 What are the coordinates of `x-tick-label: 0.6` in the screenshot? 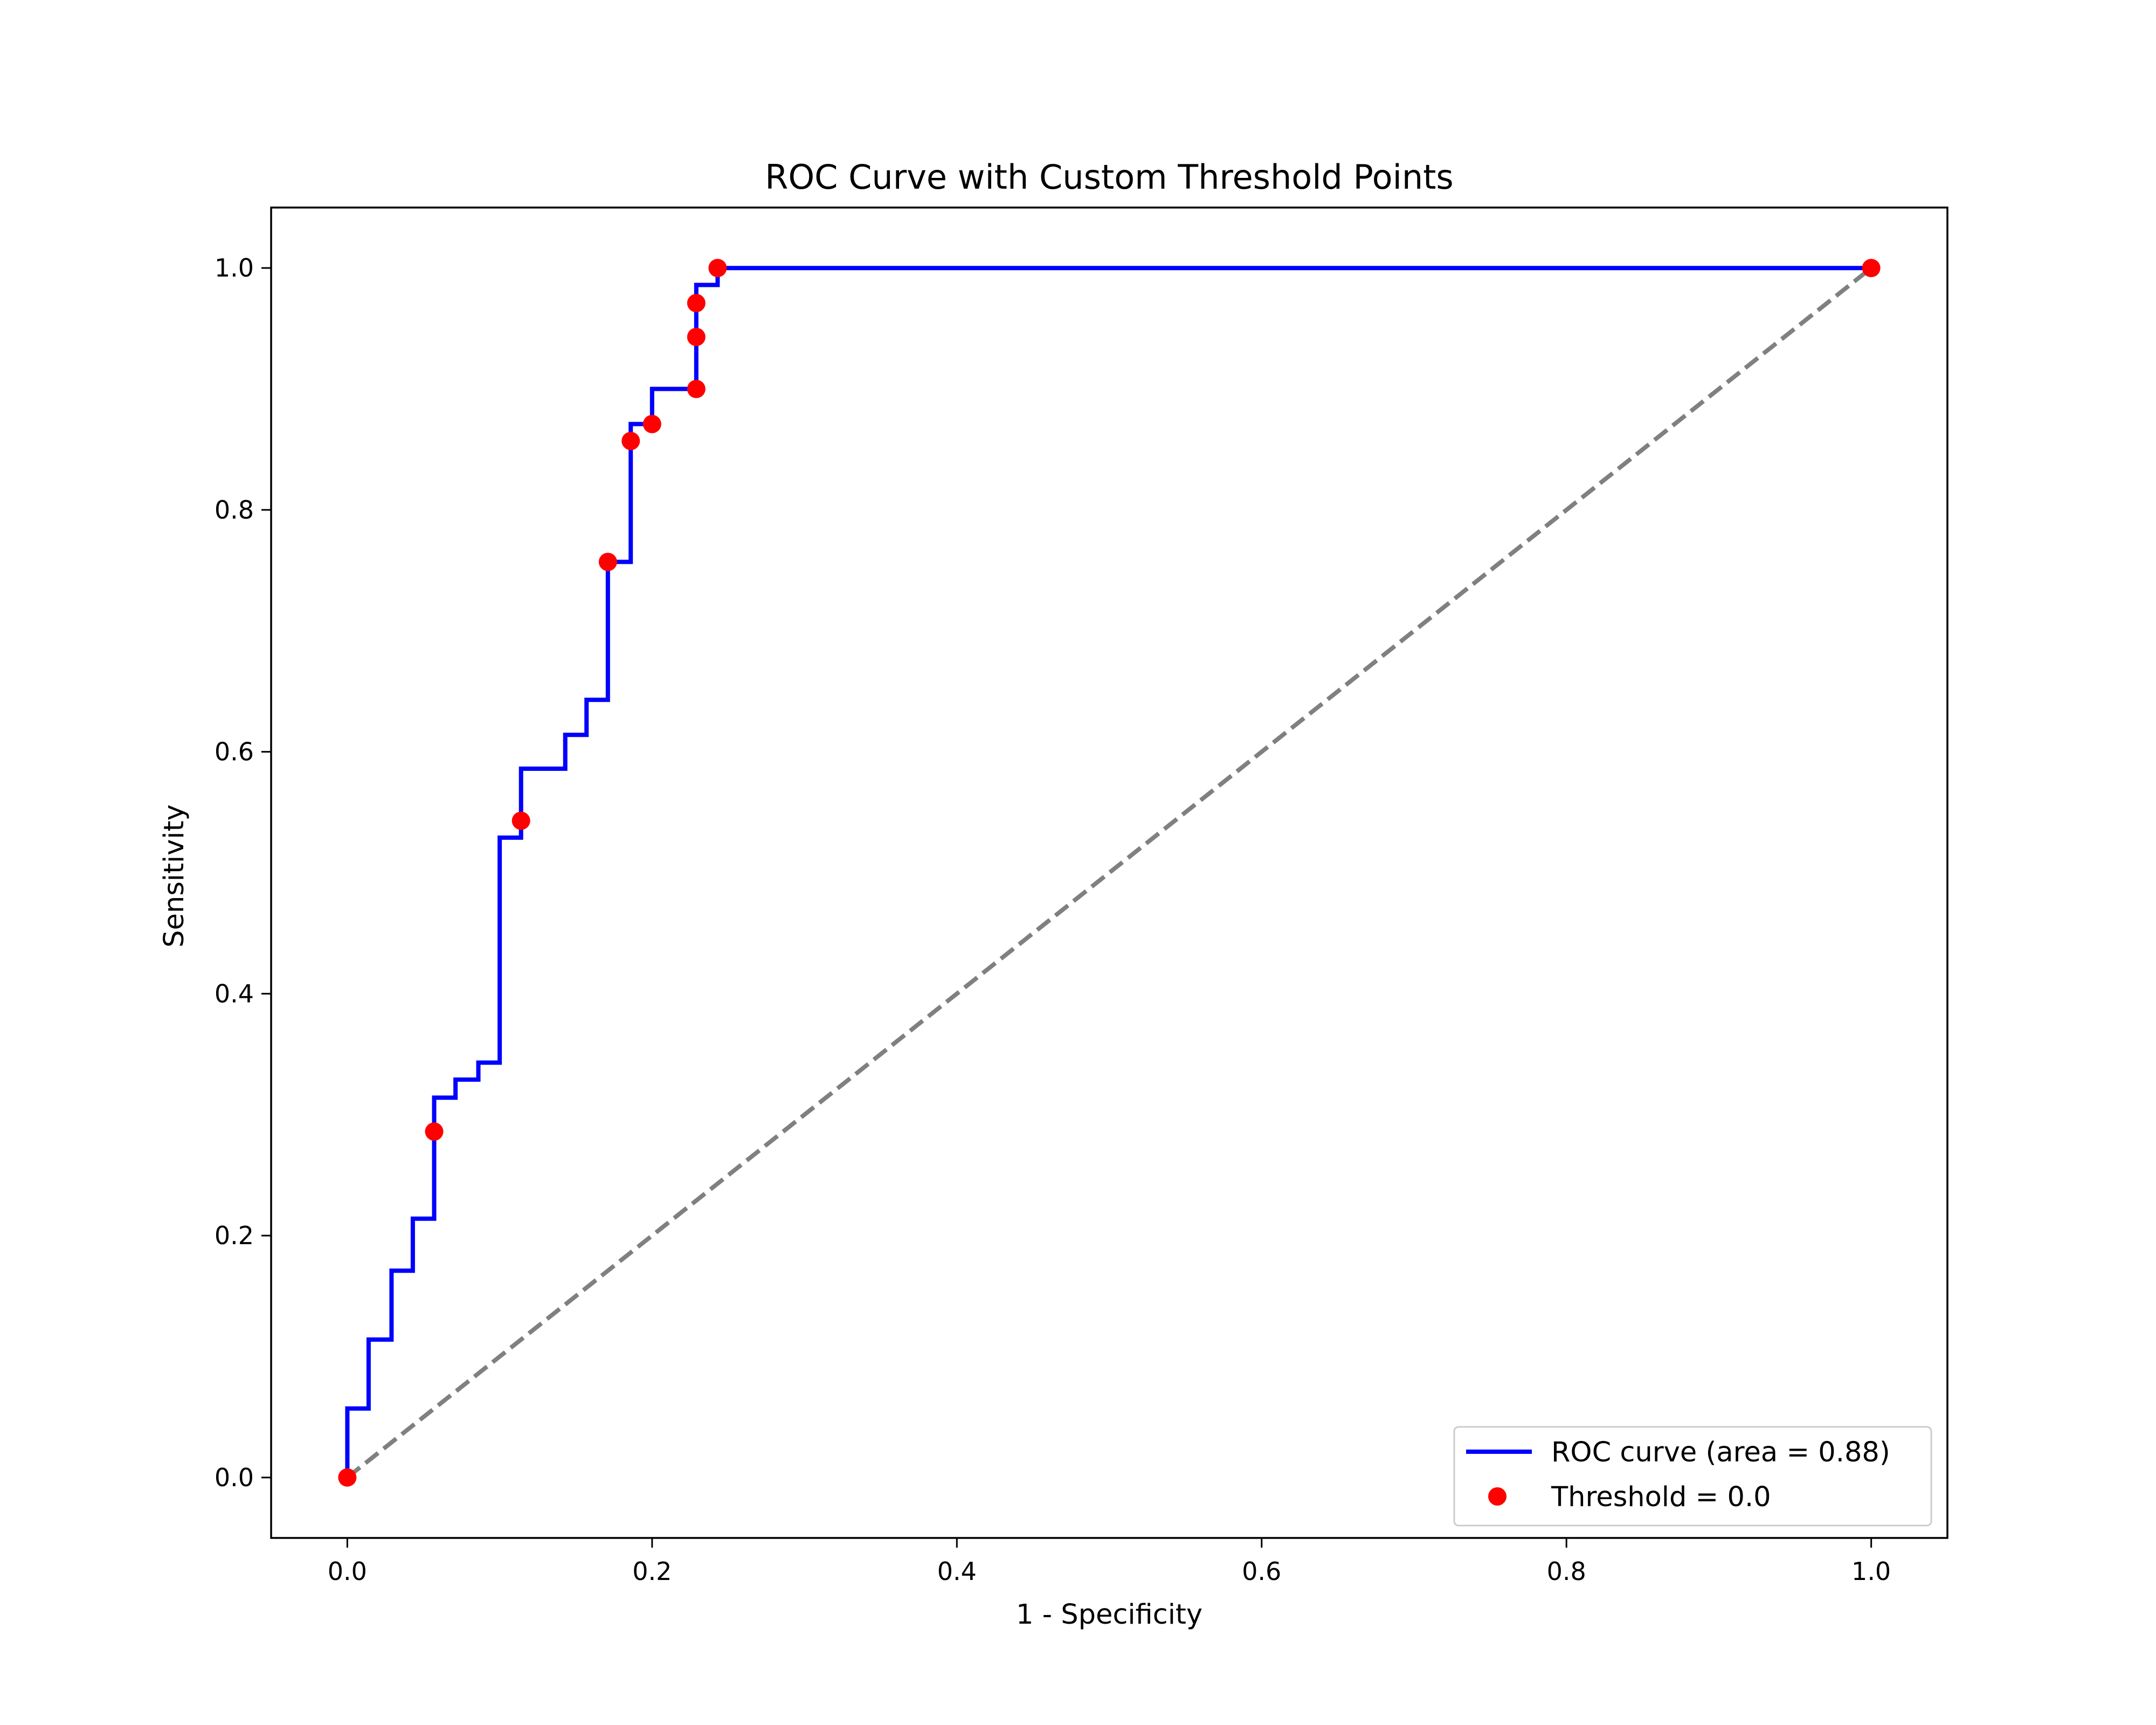 It's located at (1262, 1571).